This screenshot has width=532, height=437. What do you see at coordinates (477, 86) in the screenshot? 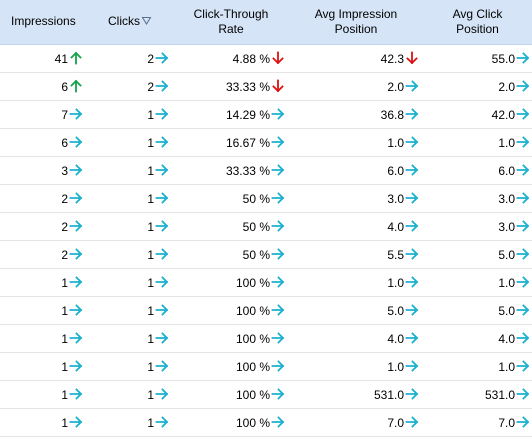
I see `avg-click-position-cell: 2.0` at bounding box center [477, 86].